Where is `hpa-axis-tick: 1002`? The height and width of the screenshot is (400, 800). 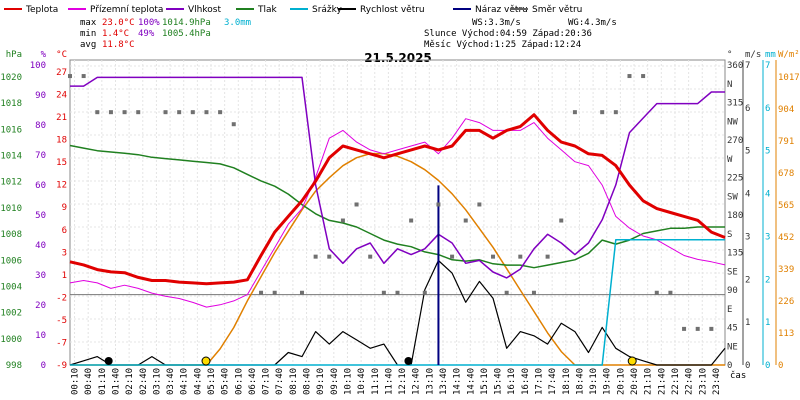
hpa-axis-tick: 1002 is located at coordinates (11, 314).